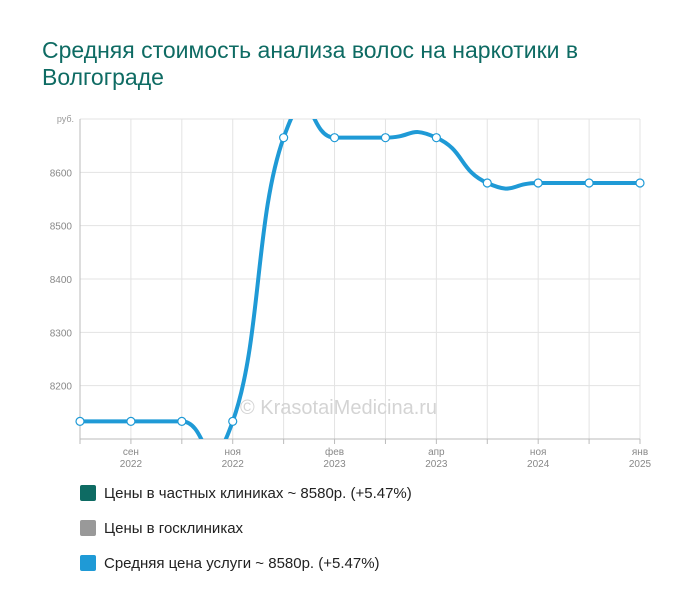 Image resolution: width=700 pixels, height=616 pixels. What do you see at coordinates (61, 173) in the screenshot?
I see `y-tick-label: 8600` at bounding box center [61, 173].